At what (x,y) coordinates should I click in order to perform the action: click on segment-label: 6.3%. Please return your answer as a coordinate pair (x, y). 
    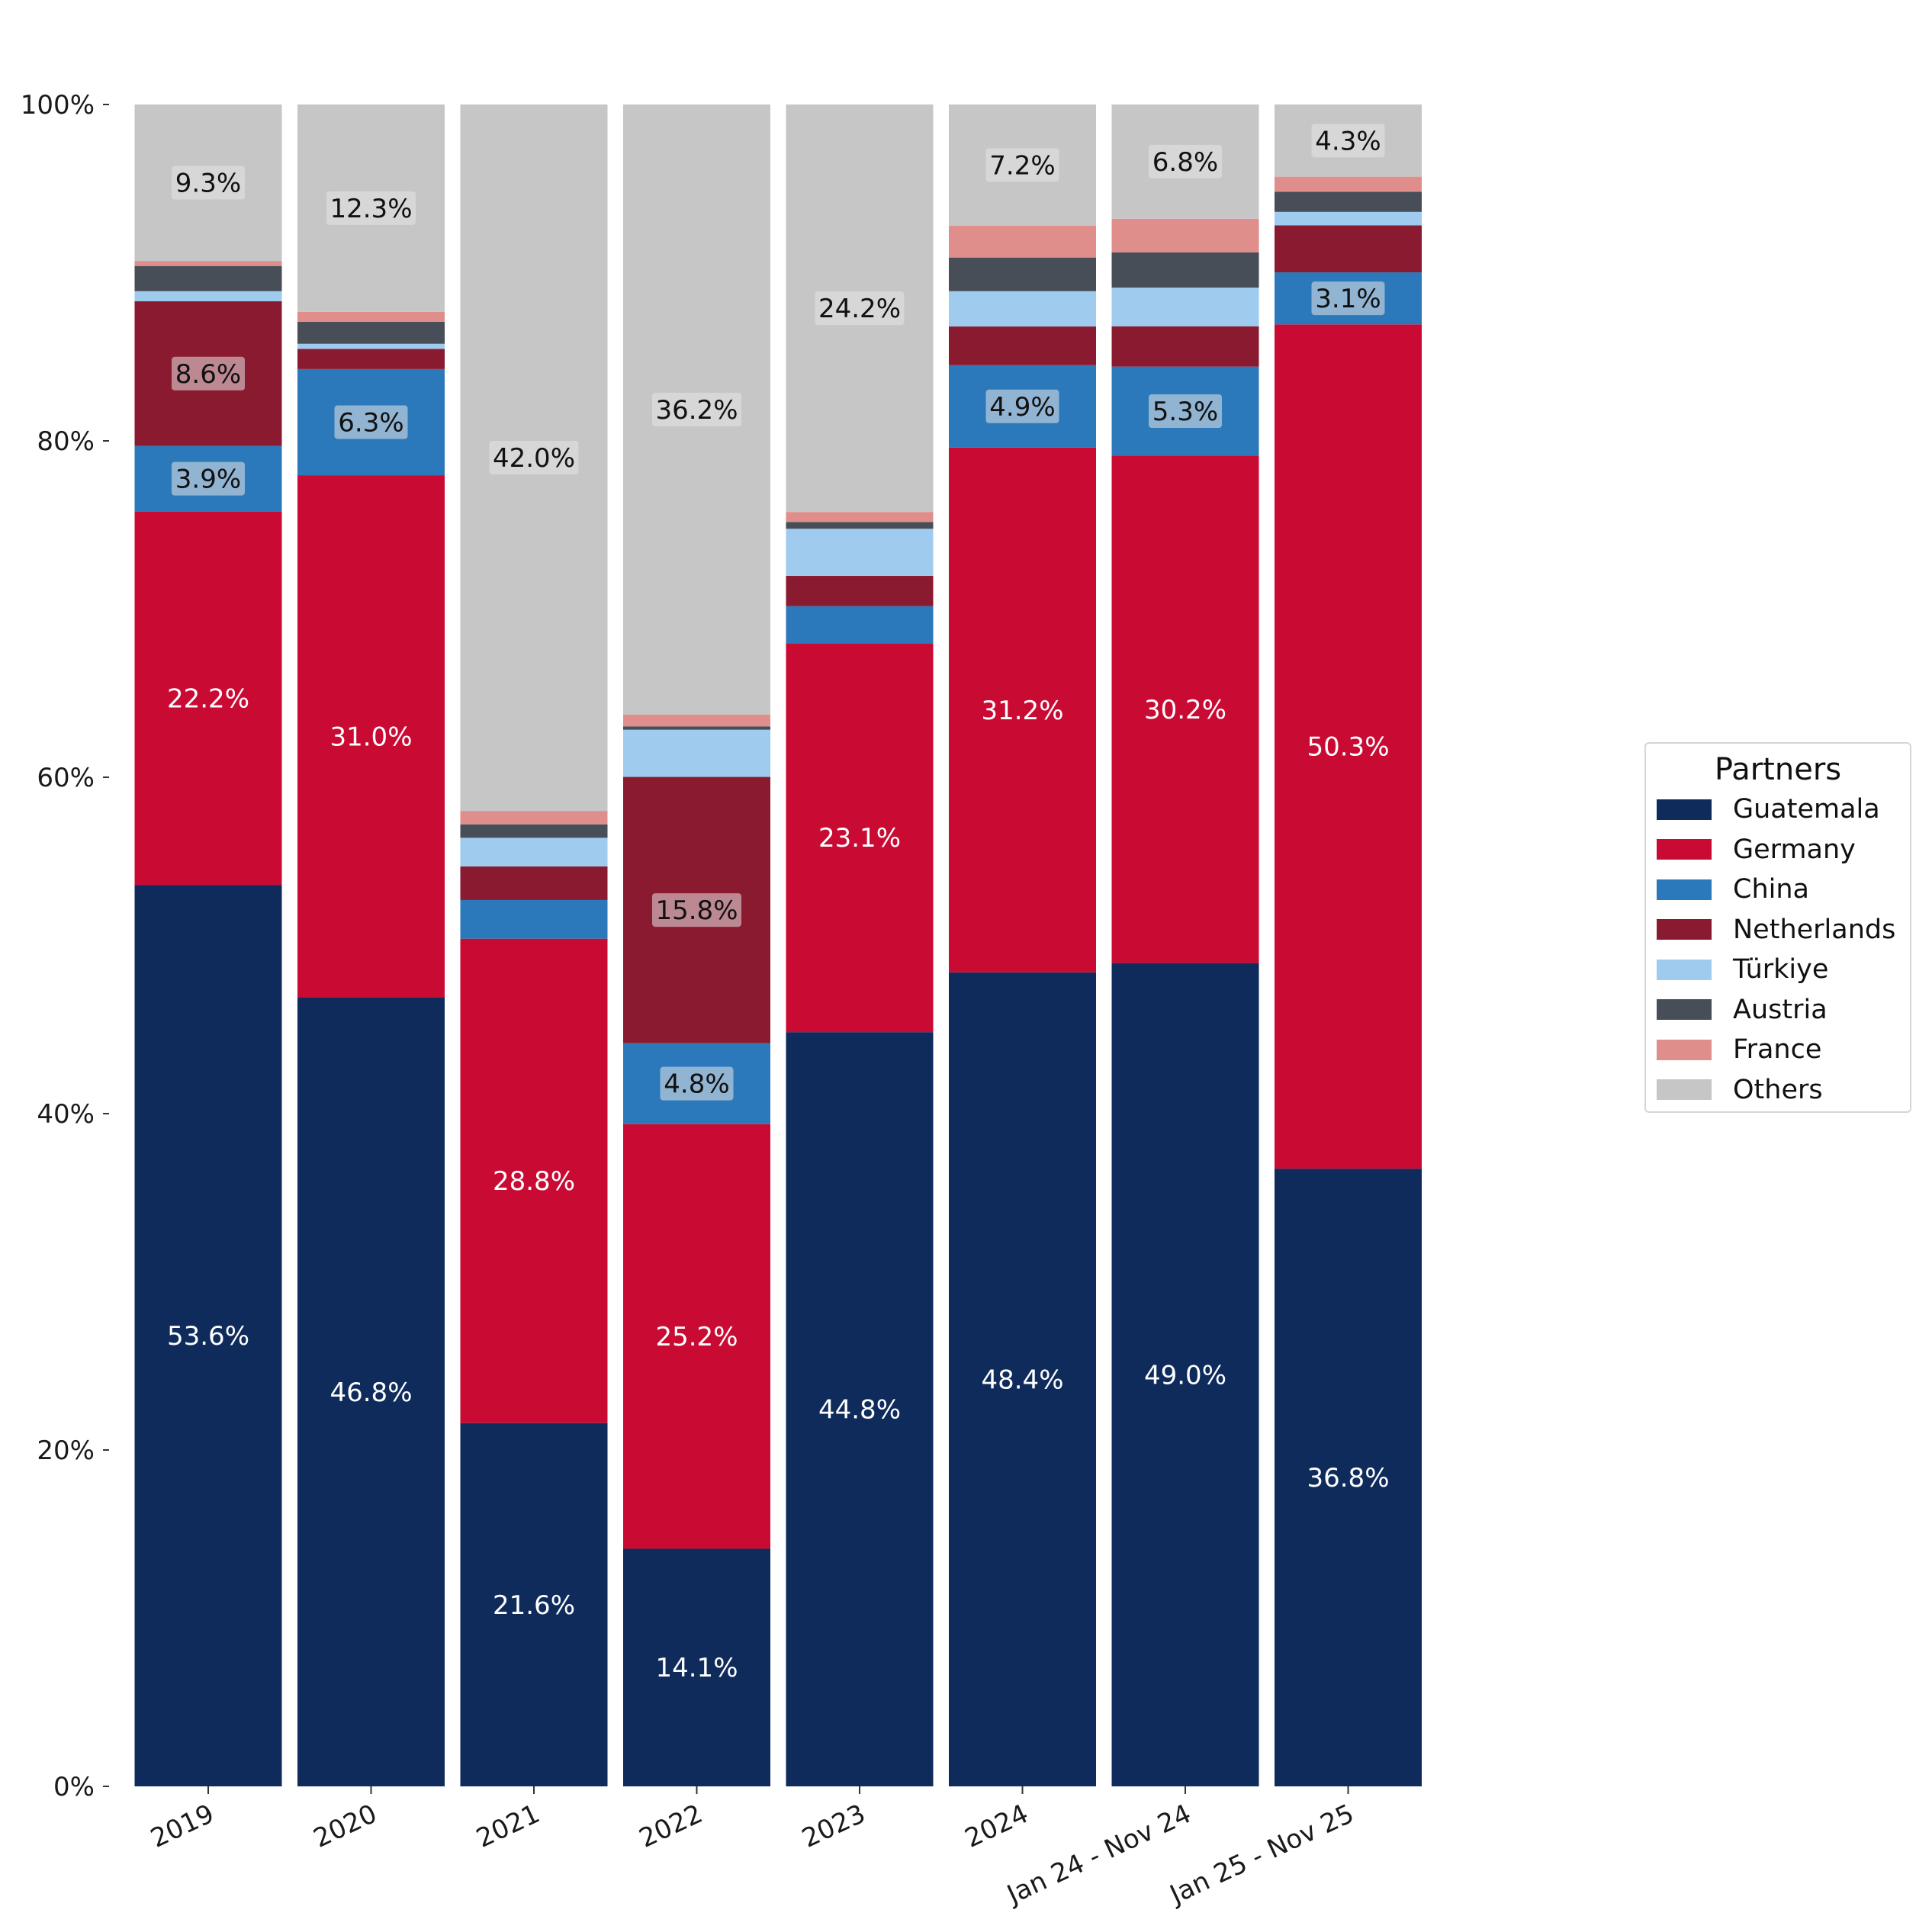
    Looking at the image, I should click on (370, 422).